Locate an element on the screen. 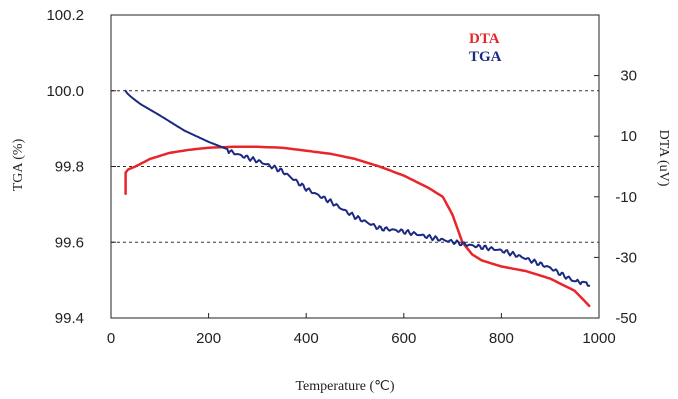 The height and width of the screenshot is (399, 678). y-left-tick-label: 99.4 is located at coordinates (69, 318).